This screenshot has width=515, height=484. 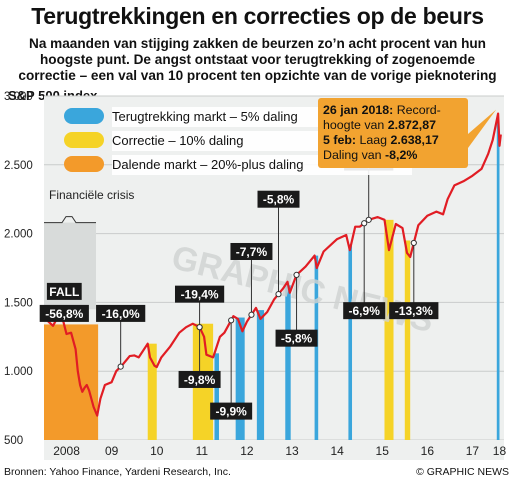 I want to click on crisis-bracket, so click(x=70, y=220).